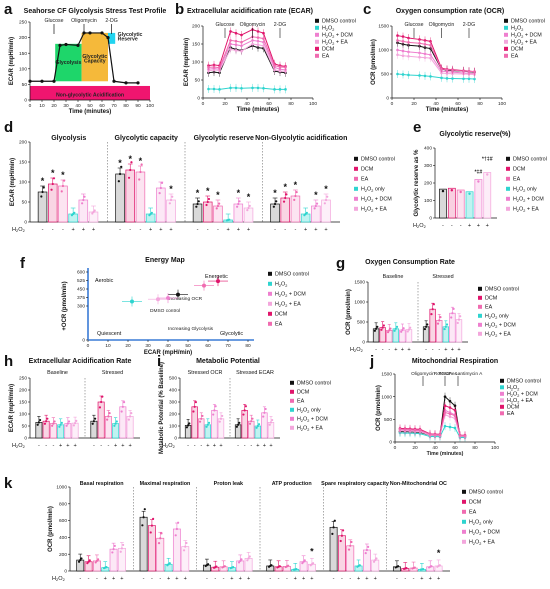 The width and height of the screenshot is (550, 589). Describe the element at coordinates (61, 488) in the screenshot. I see `y-tick-label: 1000` at that location.